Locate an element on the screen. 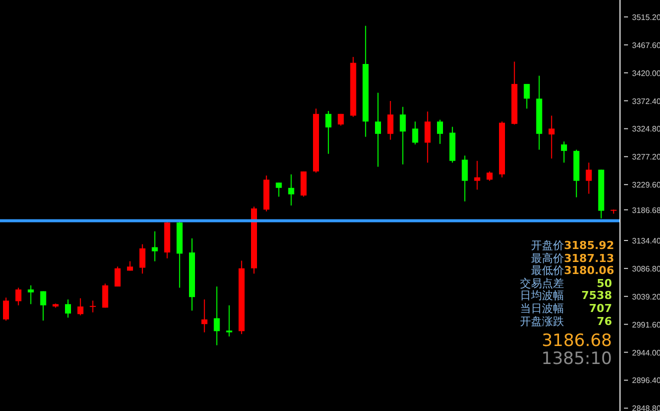 The height and width of the screenshot is (411, 660). annotation: 交易点差 is located at coordinates (542, 283).